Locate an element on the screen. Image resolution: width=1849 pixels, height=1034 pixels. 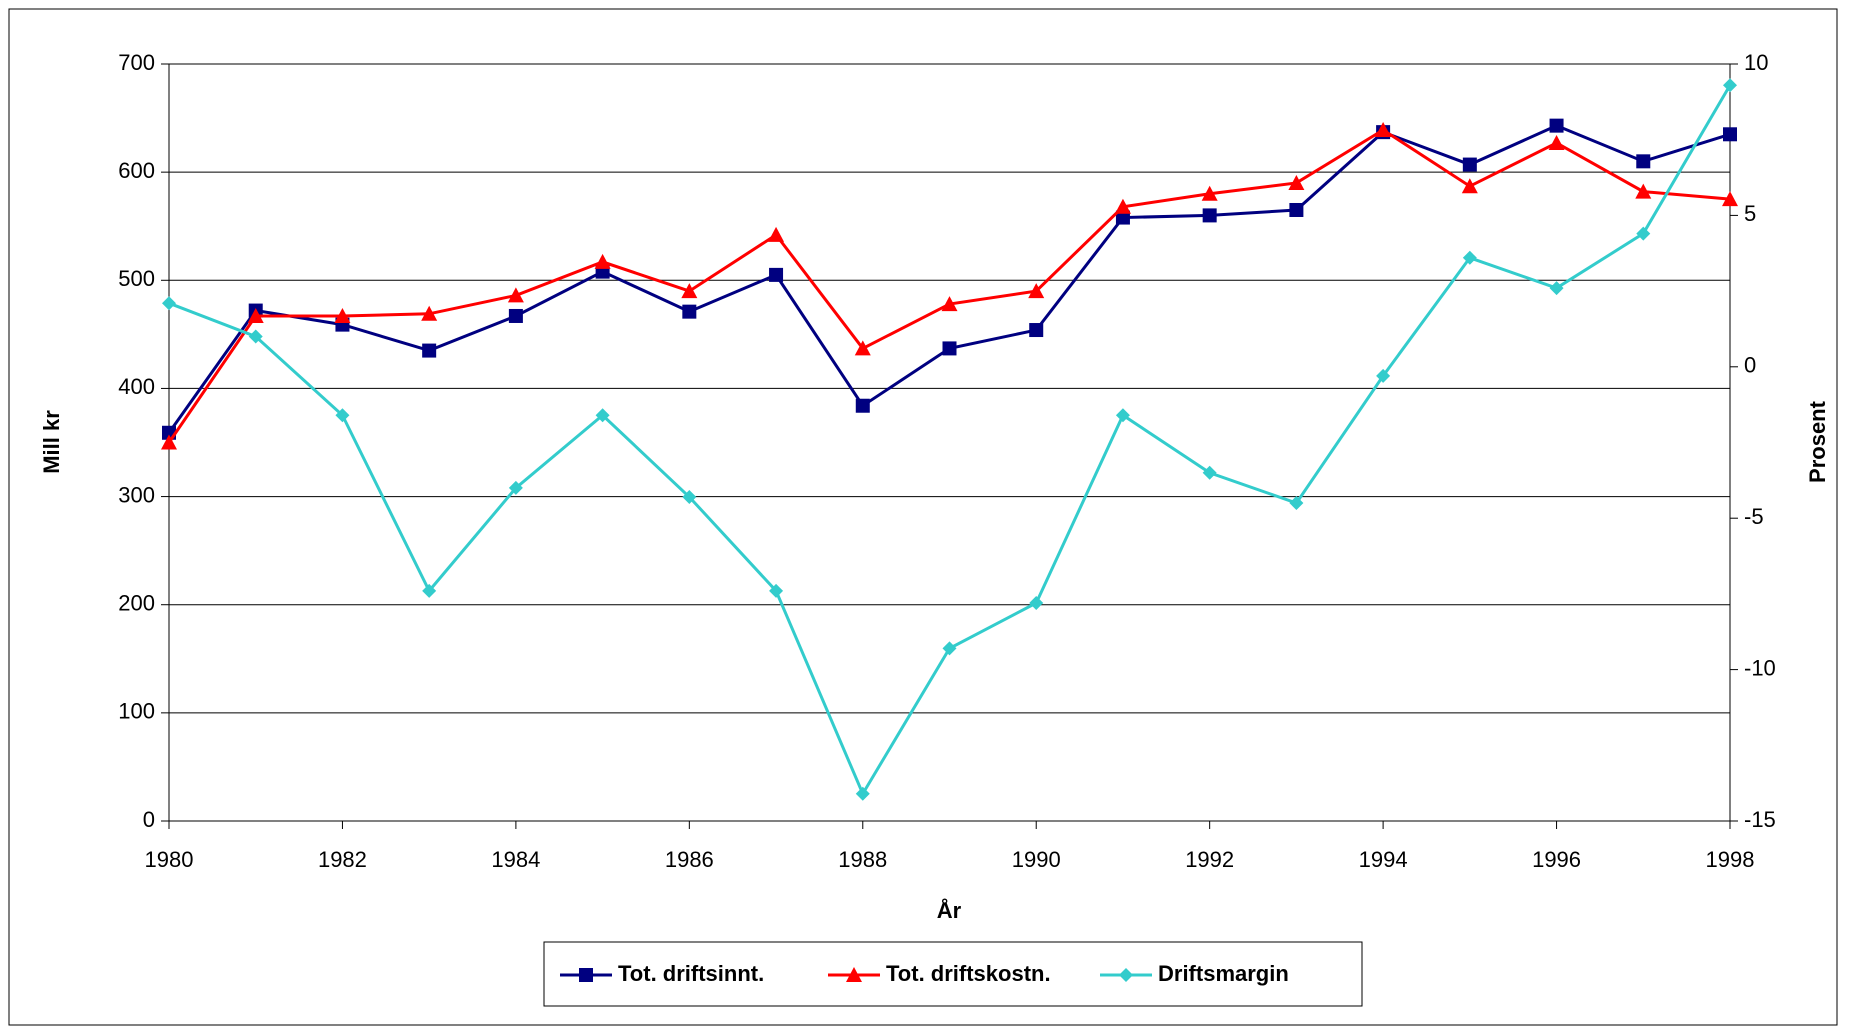
y2-tick-label: -5 is located at coordinates (1754, 516).